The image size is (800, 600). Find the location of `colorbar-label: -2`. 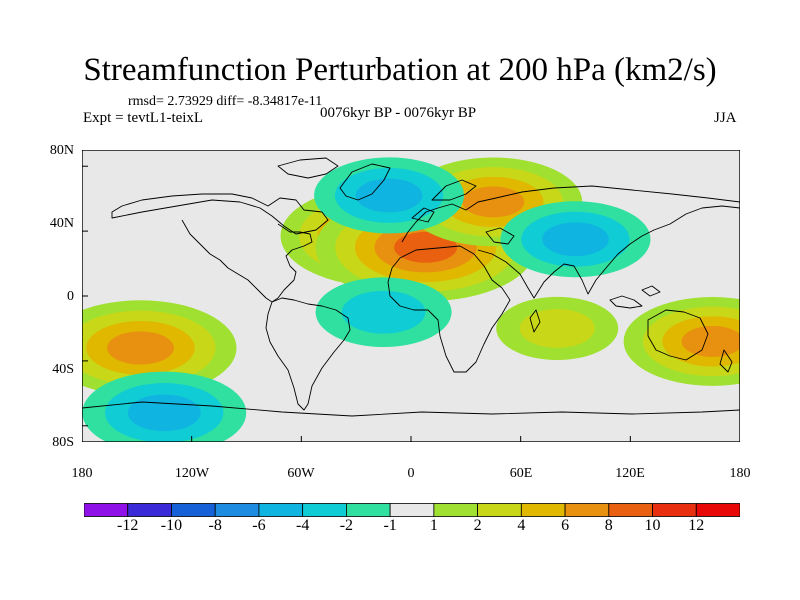

colorbar-label: -2 is located at coordinates (346, 525).